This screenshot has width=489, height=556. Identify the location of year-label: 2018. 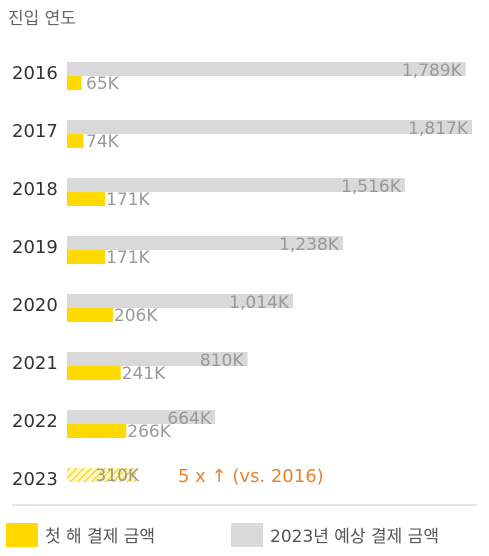
(35, 189).